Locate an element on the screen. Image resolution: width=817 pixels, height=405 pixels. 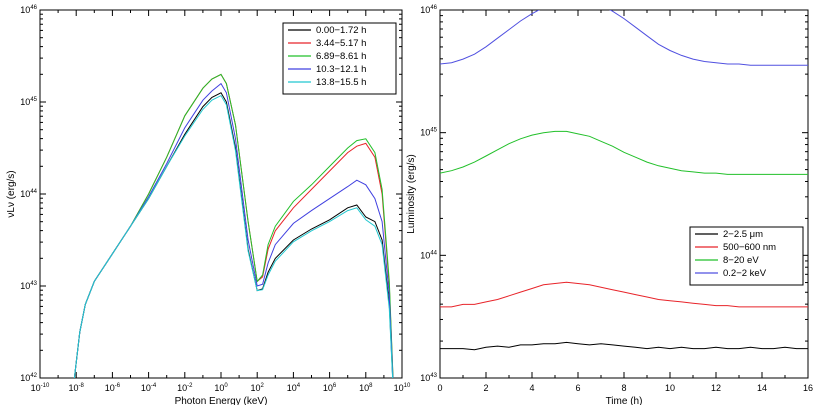
x-tick-label: 100 is located at coordinates (221, 388).